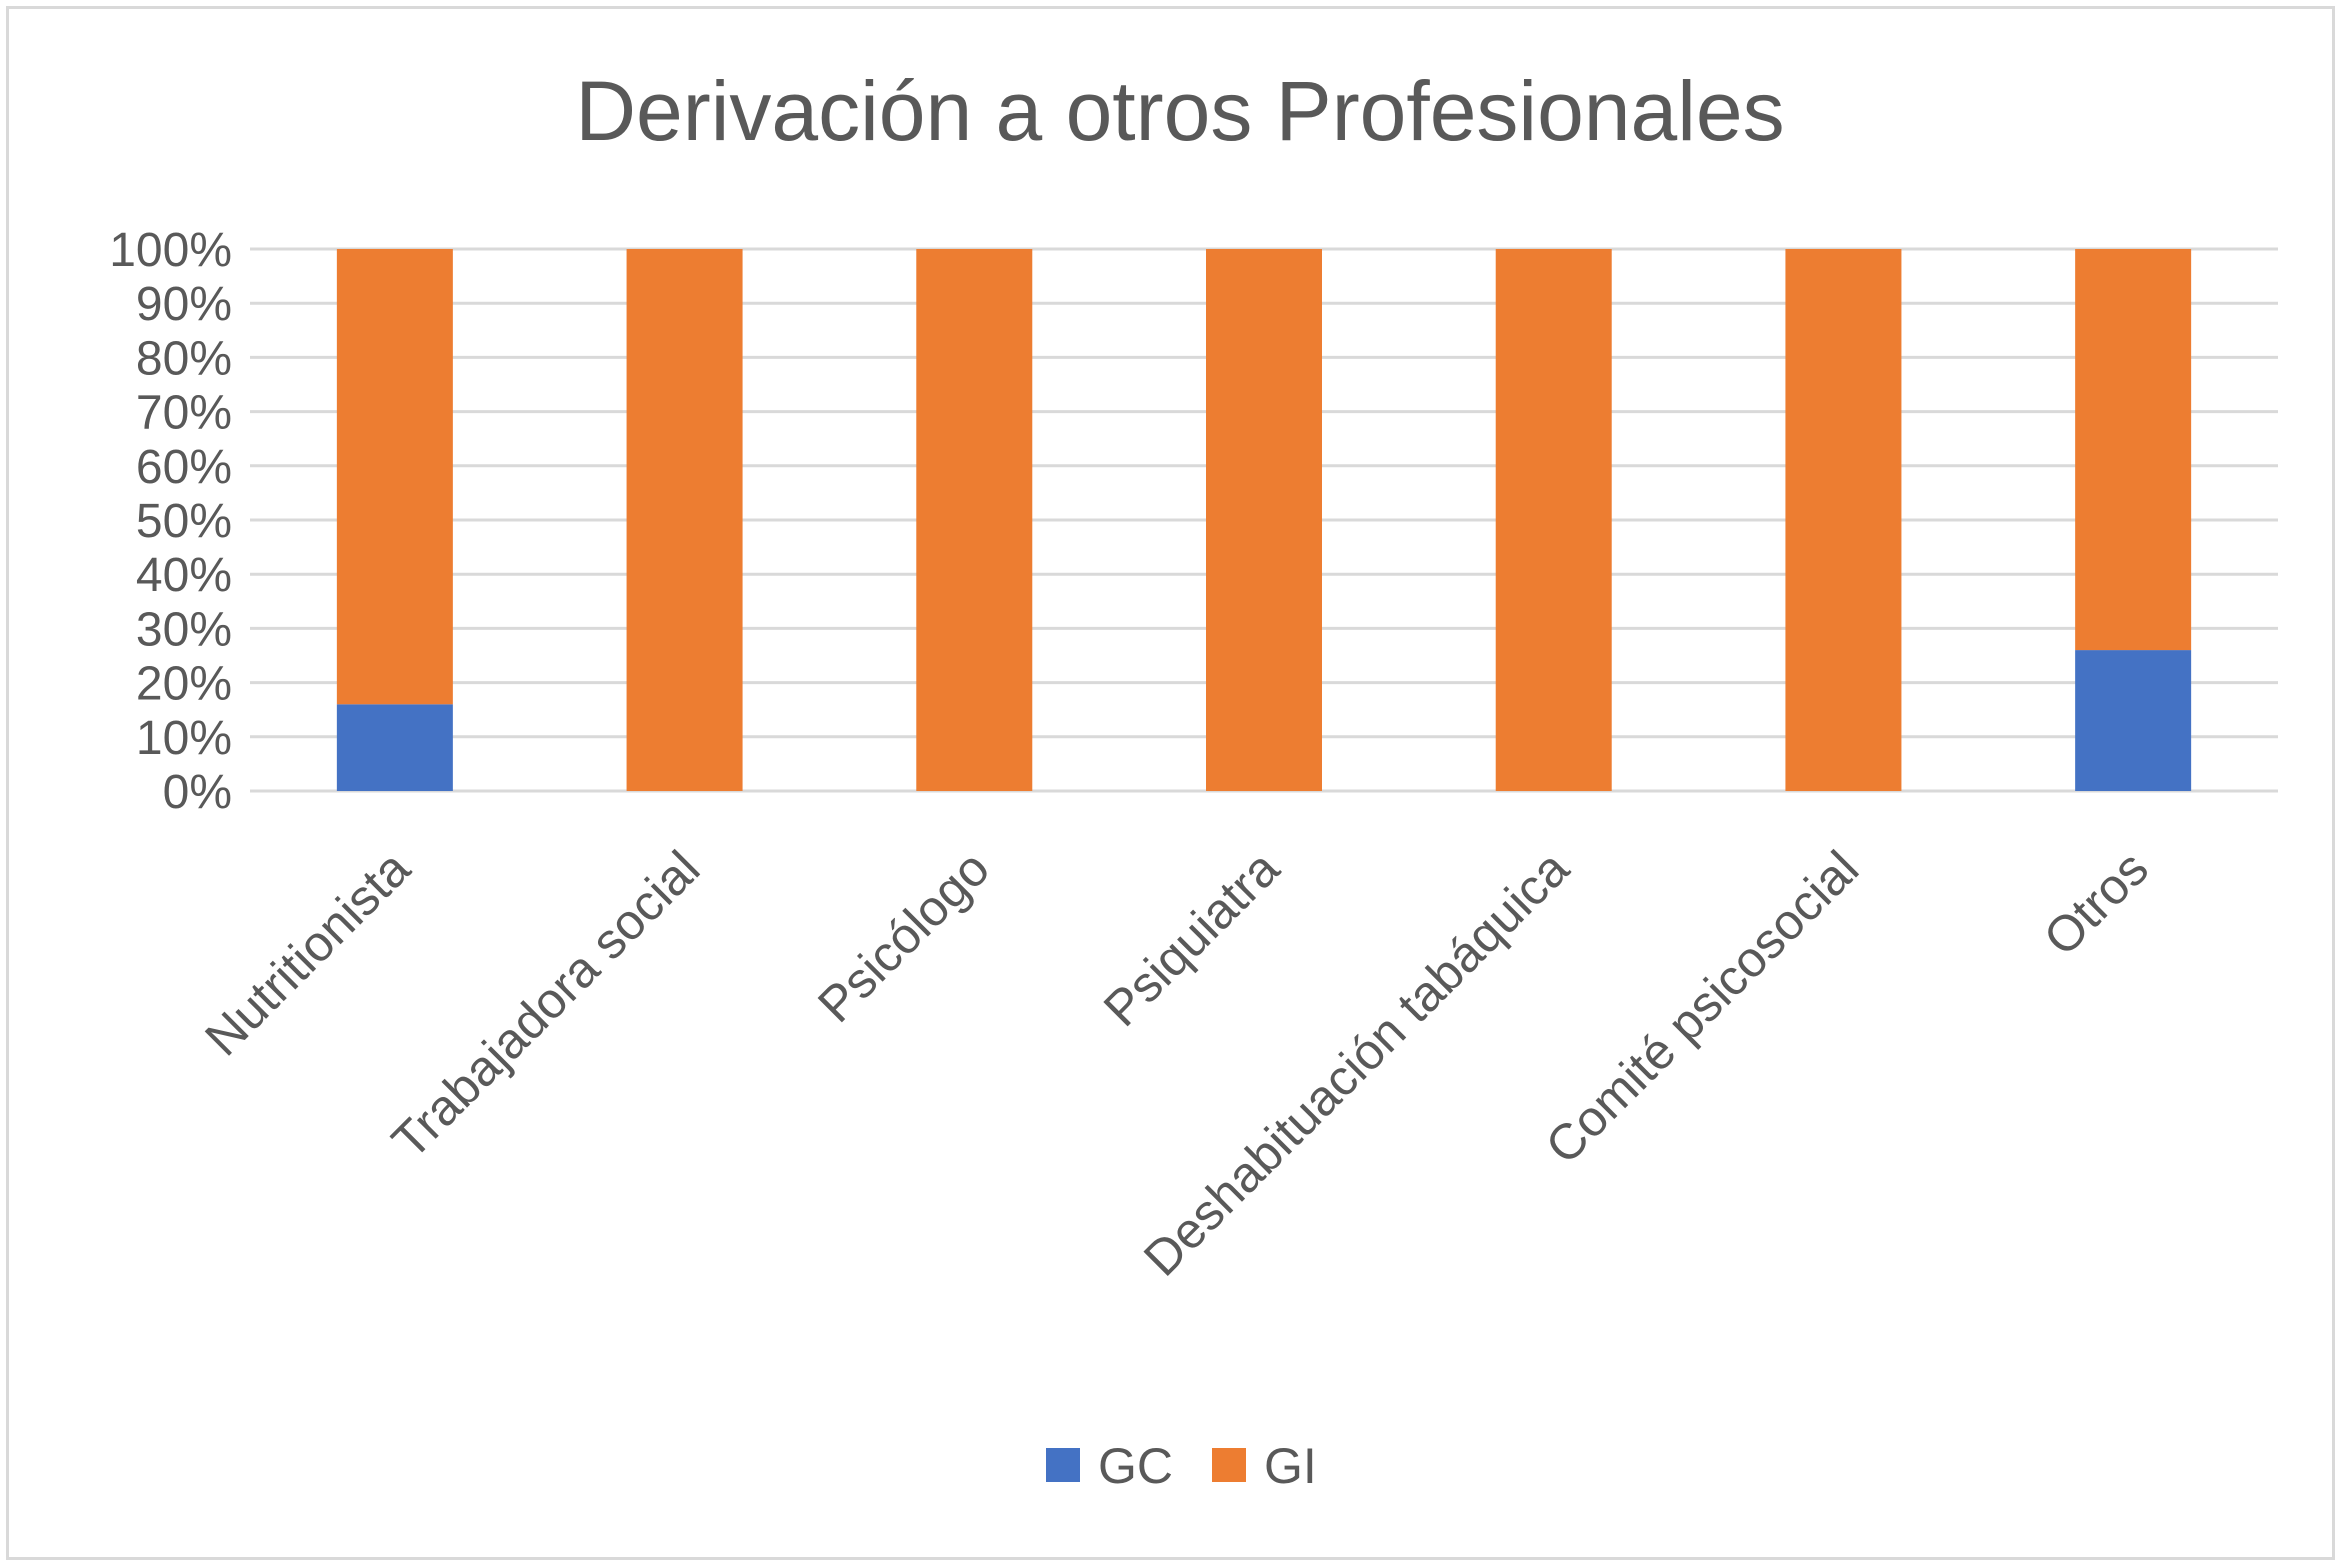 The height and width of the screenshot is (1568, 2343). Describe the element at coordinates (307, 953) in the screenshot. I see `x-category-label: Nutritionista` at that location.